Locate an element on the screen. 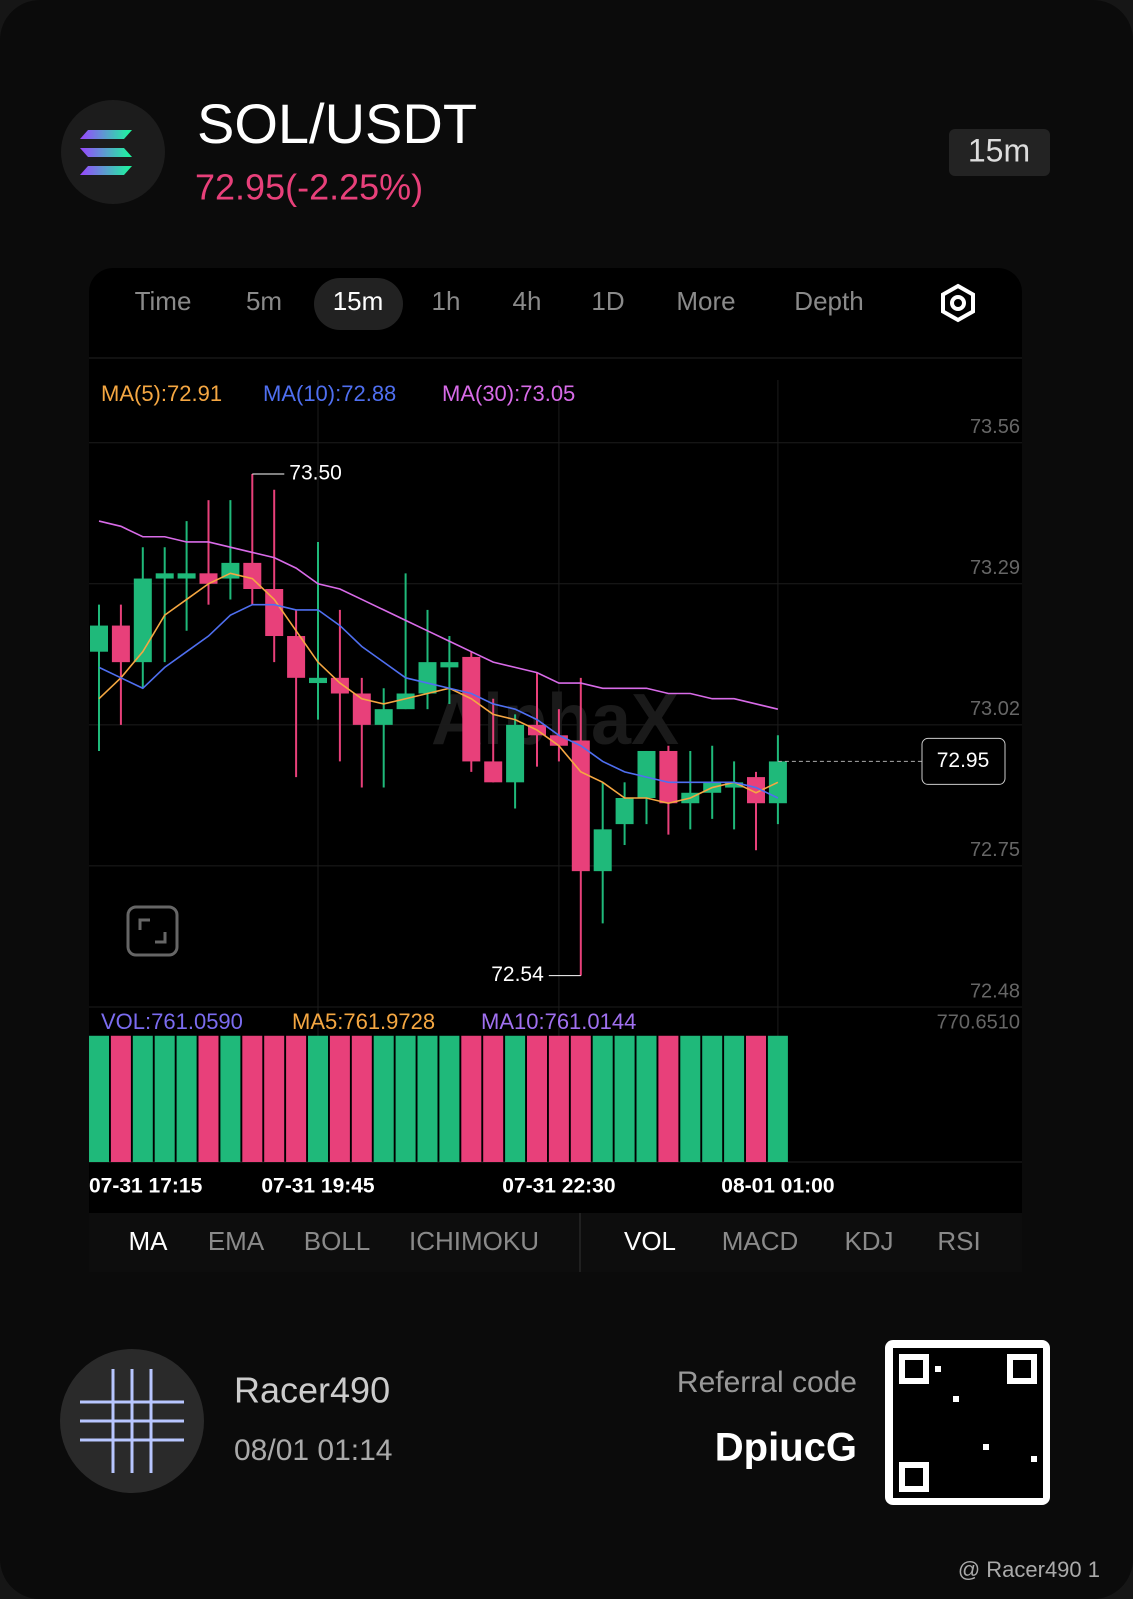  indicator-tab: EMA is located at coordinates (236, 1241).